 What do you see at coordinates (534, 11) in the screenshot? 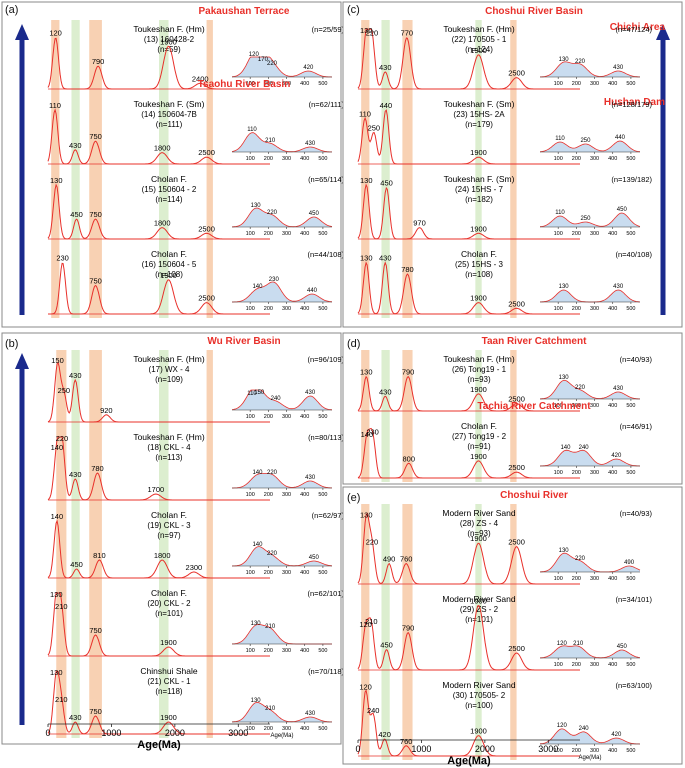
I see `region-title: Choshui River Basin` at bounding box center [534, 11].